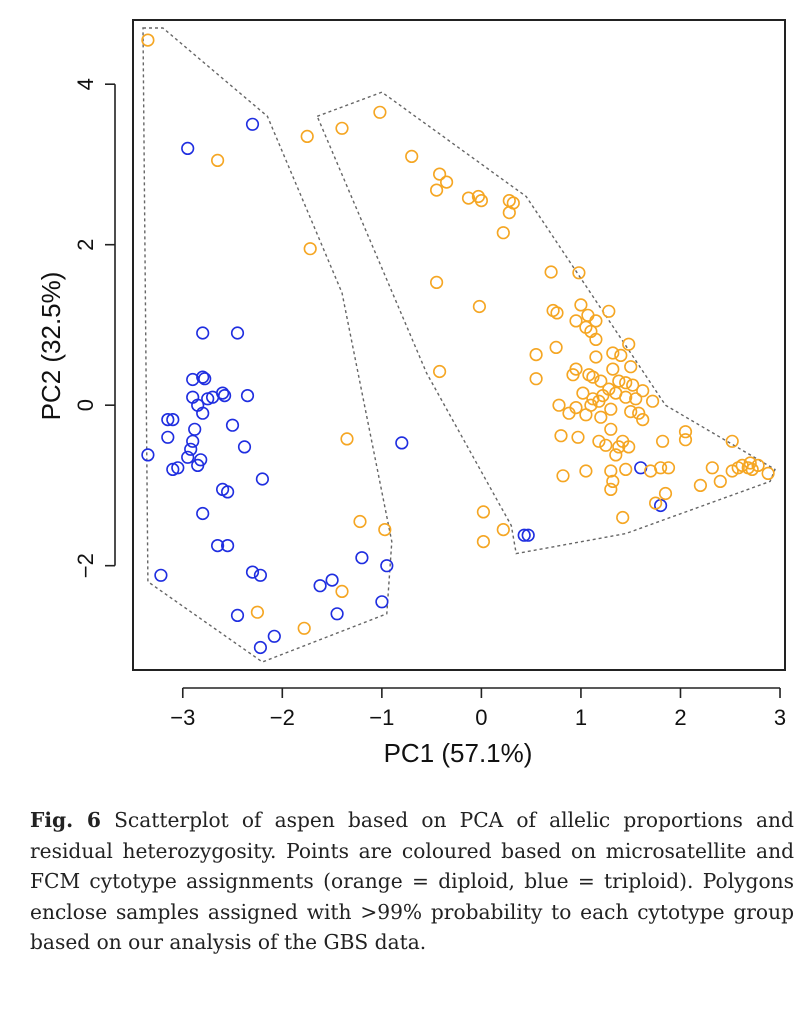  What do you see at coordinates (680, 717) in the screenshot?
I see `x-tick-label: 2` at bounding box center [680, 717].